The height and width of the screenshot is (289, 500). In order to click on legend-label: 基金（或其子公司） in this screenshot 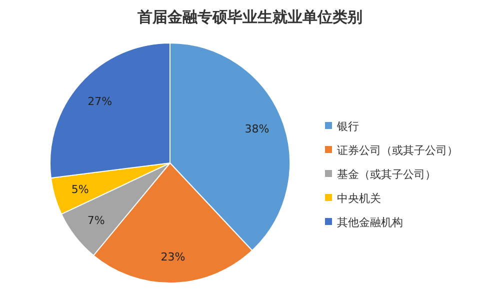, I will do `click(386, 174)`.